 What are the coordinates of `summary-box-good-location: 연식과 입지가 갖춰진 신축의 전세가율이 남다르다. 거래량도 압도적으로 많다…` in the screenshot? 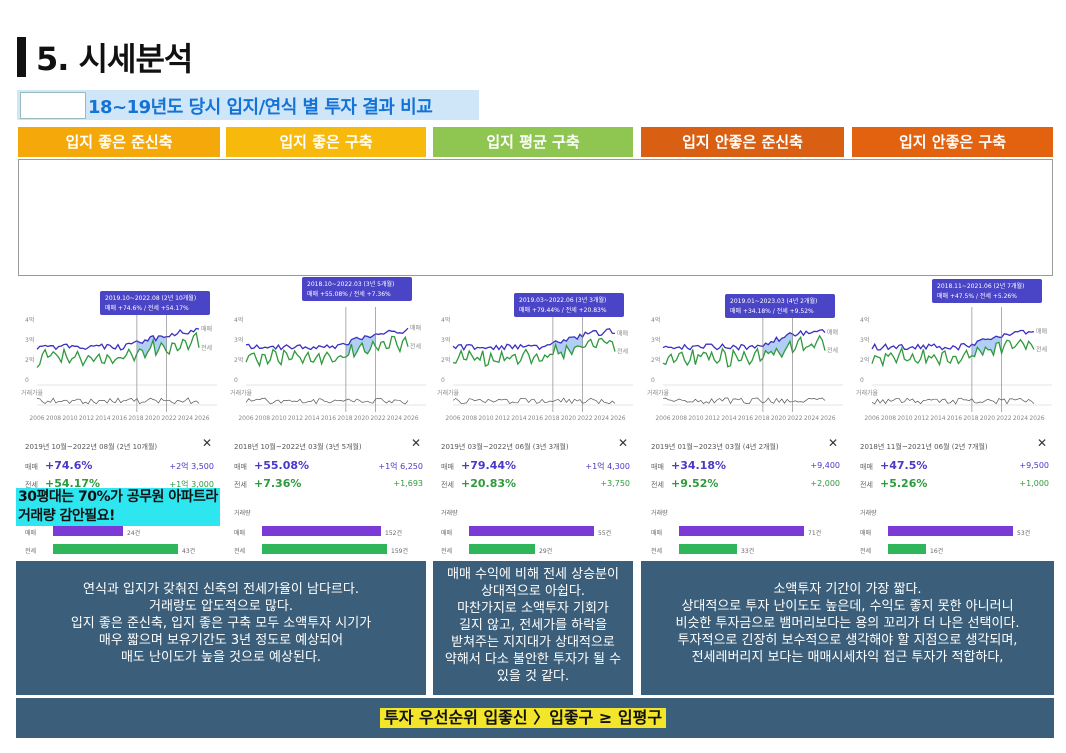 It's located at (221, 628).